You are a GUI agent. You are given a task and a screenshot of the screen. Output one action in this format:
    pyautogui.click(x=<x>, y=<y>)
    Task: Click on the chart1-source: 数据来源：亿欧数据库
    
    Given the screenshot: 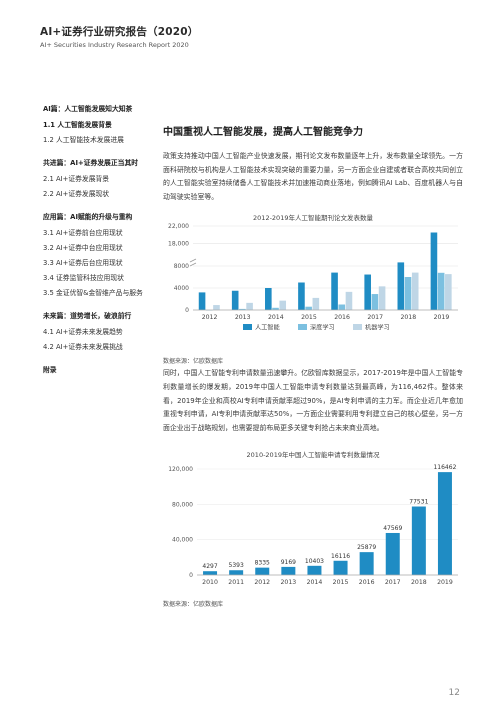 What is the action you would take?
    pyautogui.click(x=193, y=362)
    